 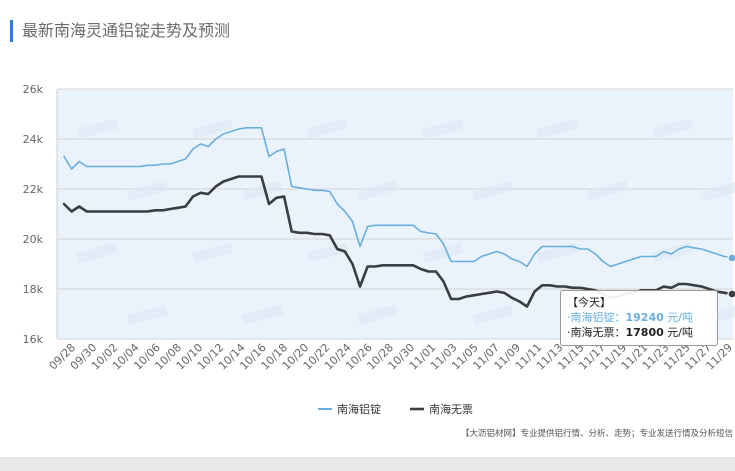 What do you see at coordinates (597, 433) in the screenshot?
I see `footer-note: 【大沥铝材网】专业提供铝行情、分析、走势；专业发送行情及分析短信` at bounding box center [597, 433].